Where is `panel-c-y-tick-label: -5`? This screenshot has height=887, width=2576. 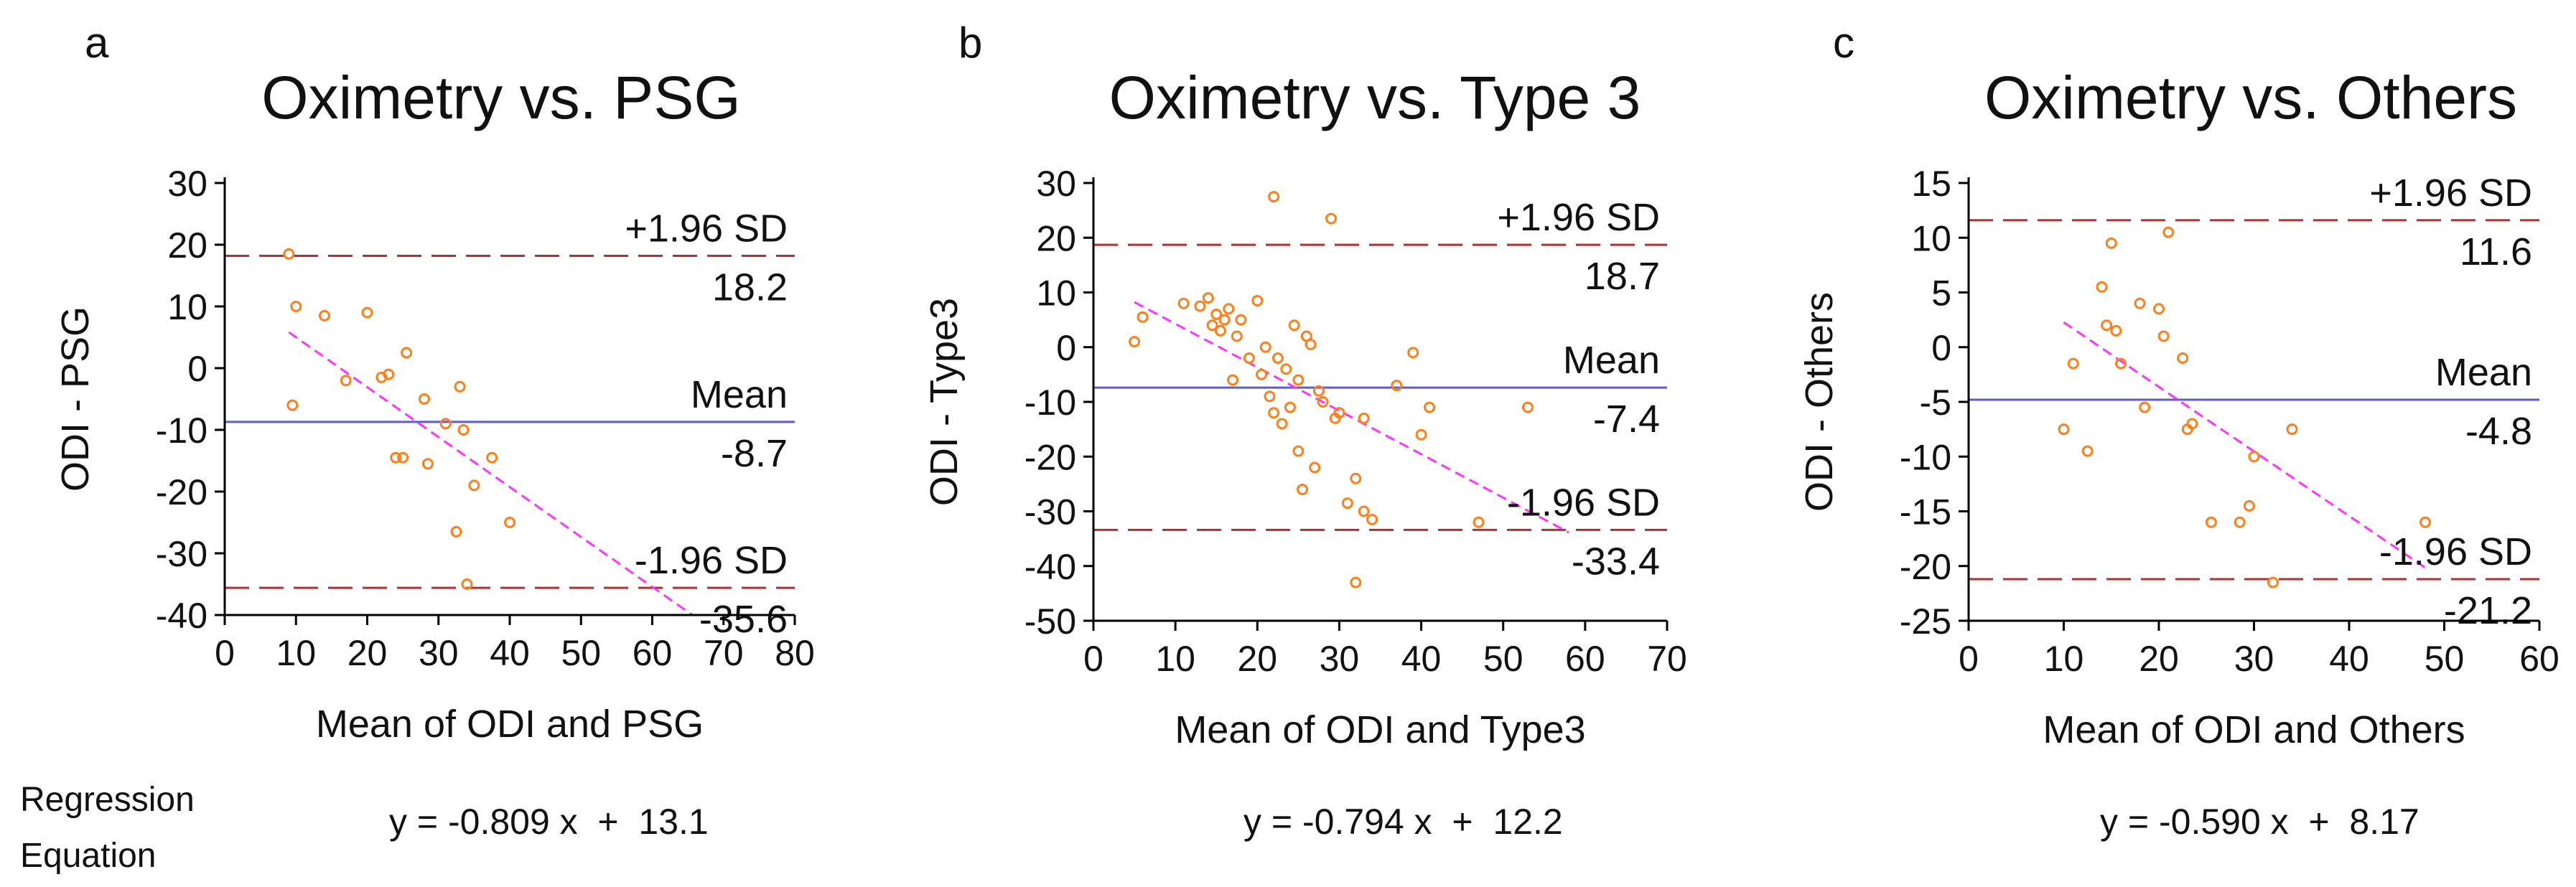
panel-c-y-tick-label: -5 is located at coordinates (1935, 403).